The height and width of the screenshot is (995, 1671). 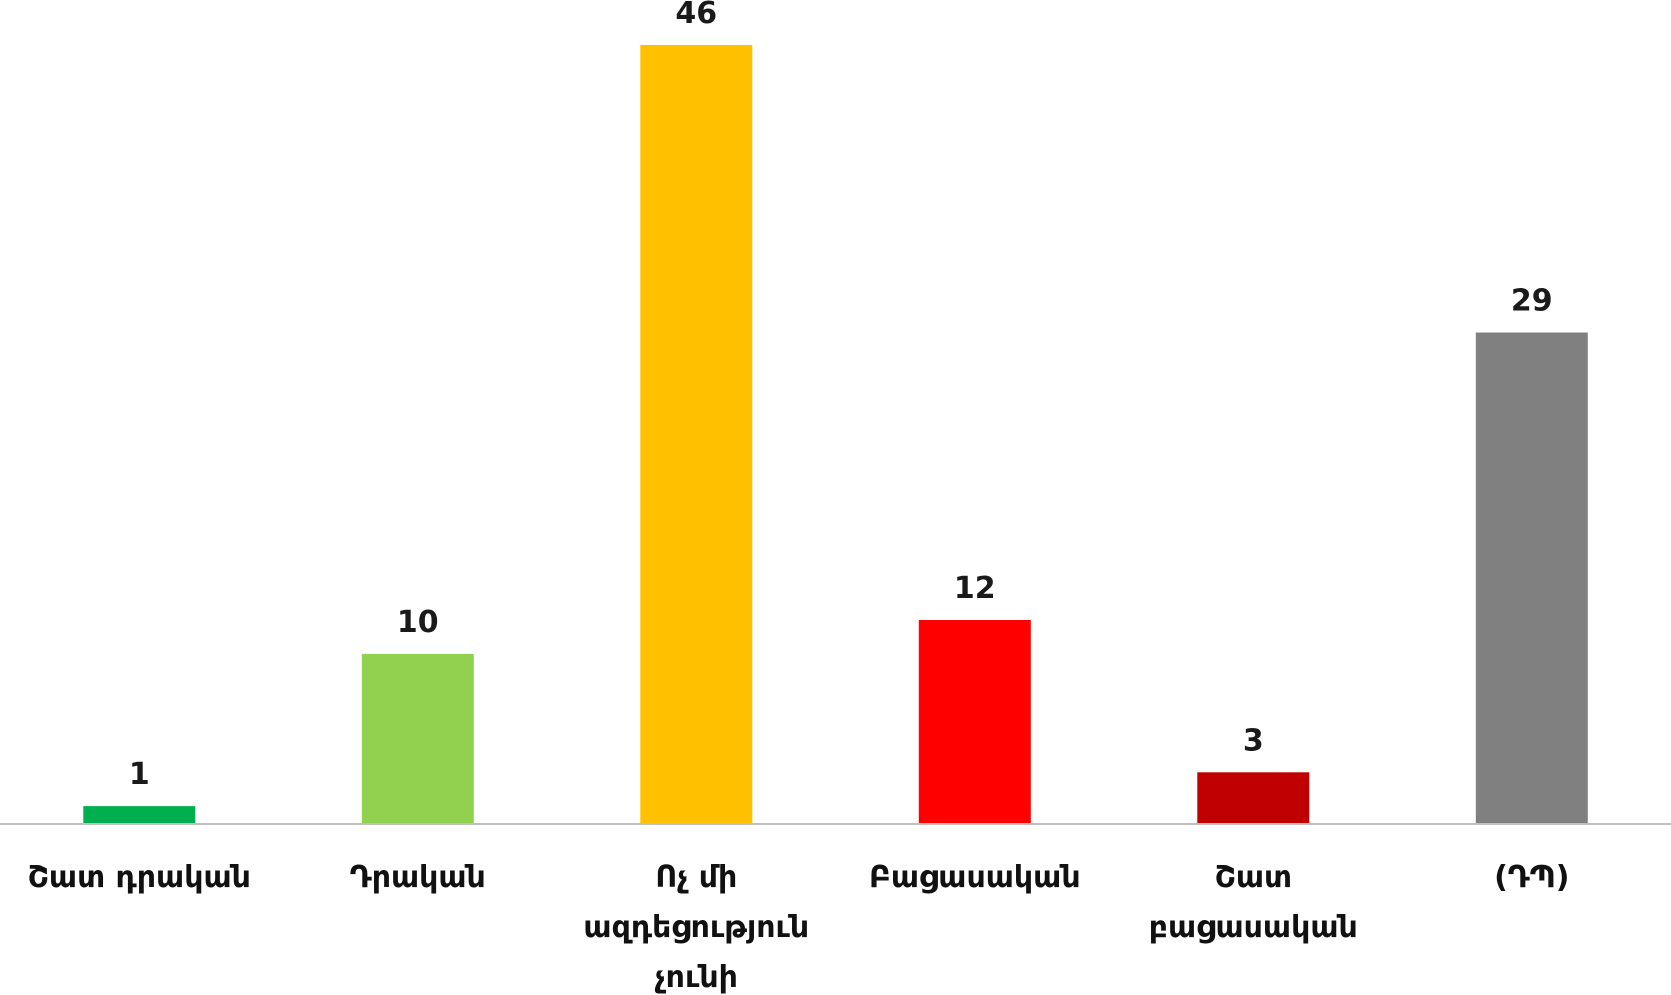 I want to click on category-label-line: չունի, so click(x=696, y=977).